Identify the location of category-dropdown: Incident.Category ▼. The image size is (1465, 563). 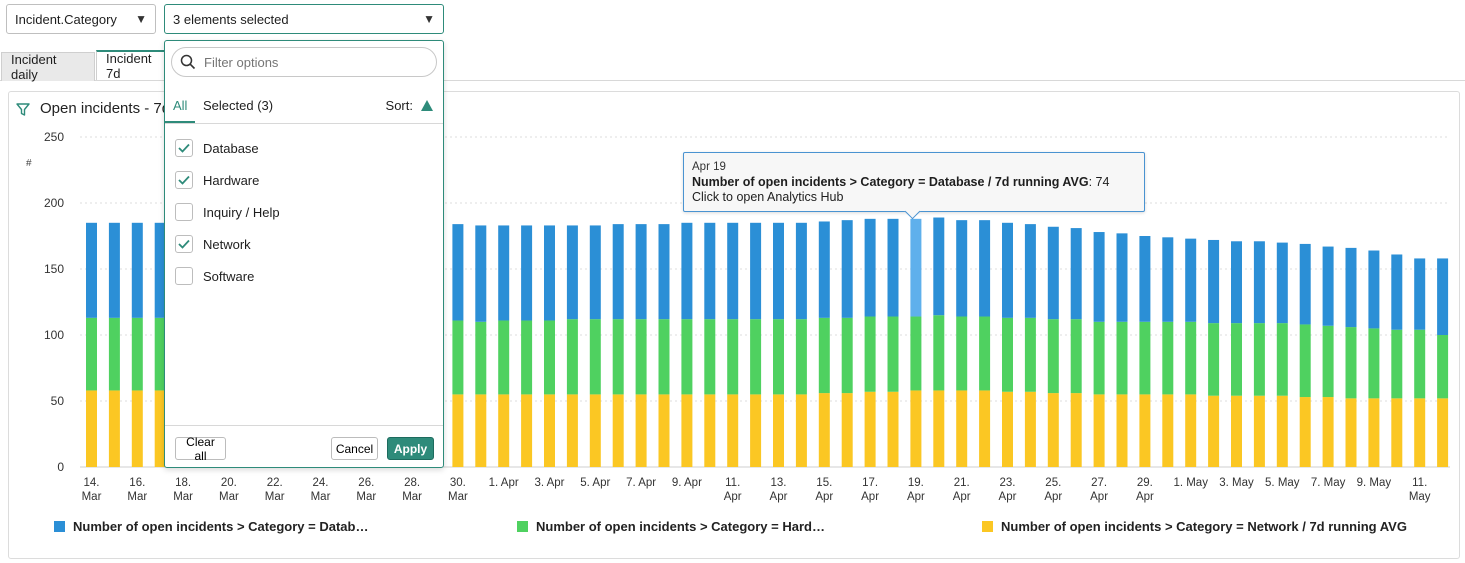
(81, 19).